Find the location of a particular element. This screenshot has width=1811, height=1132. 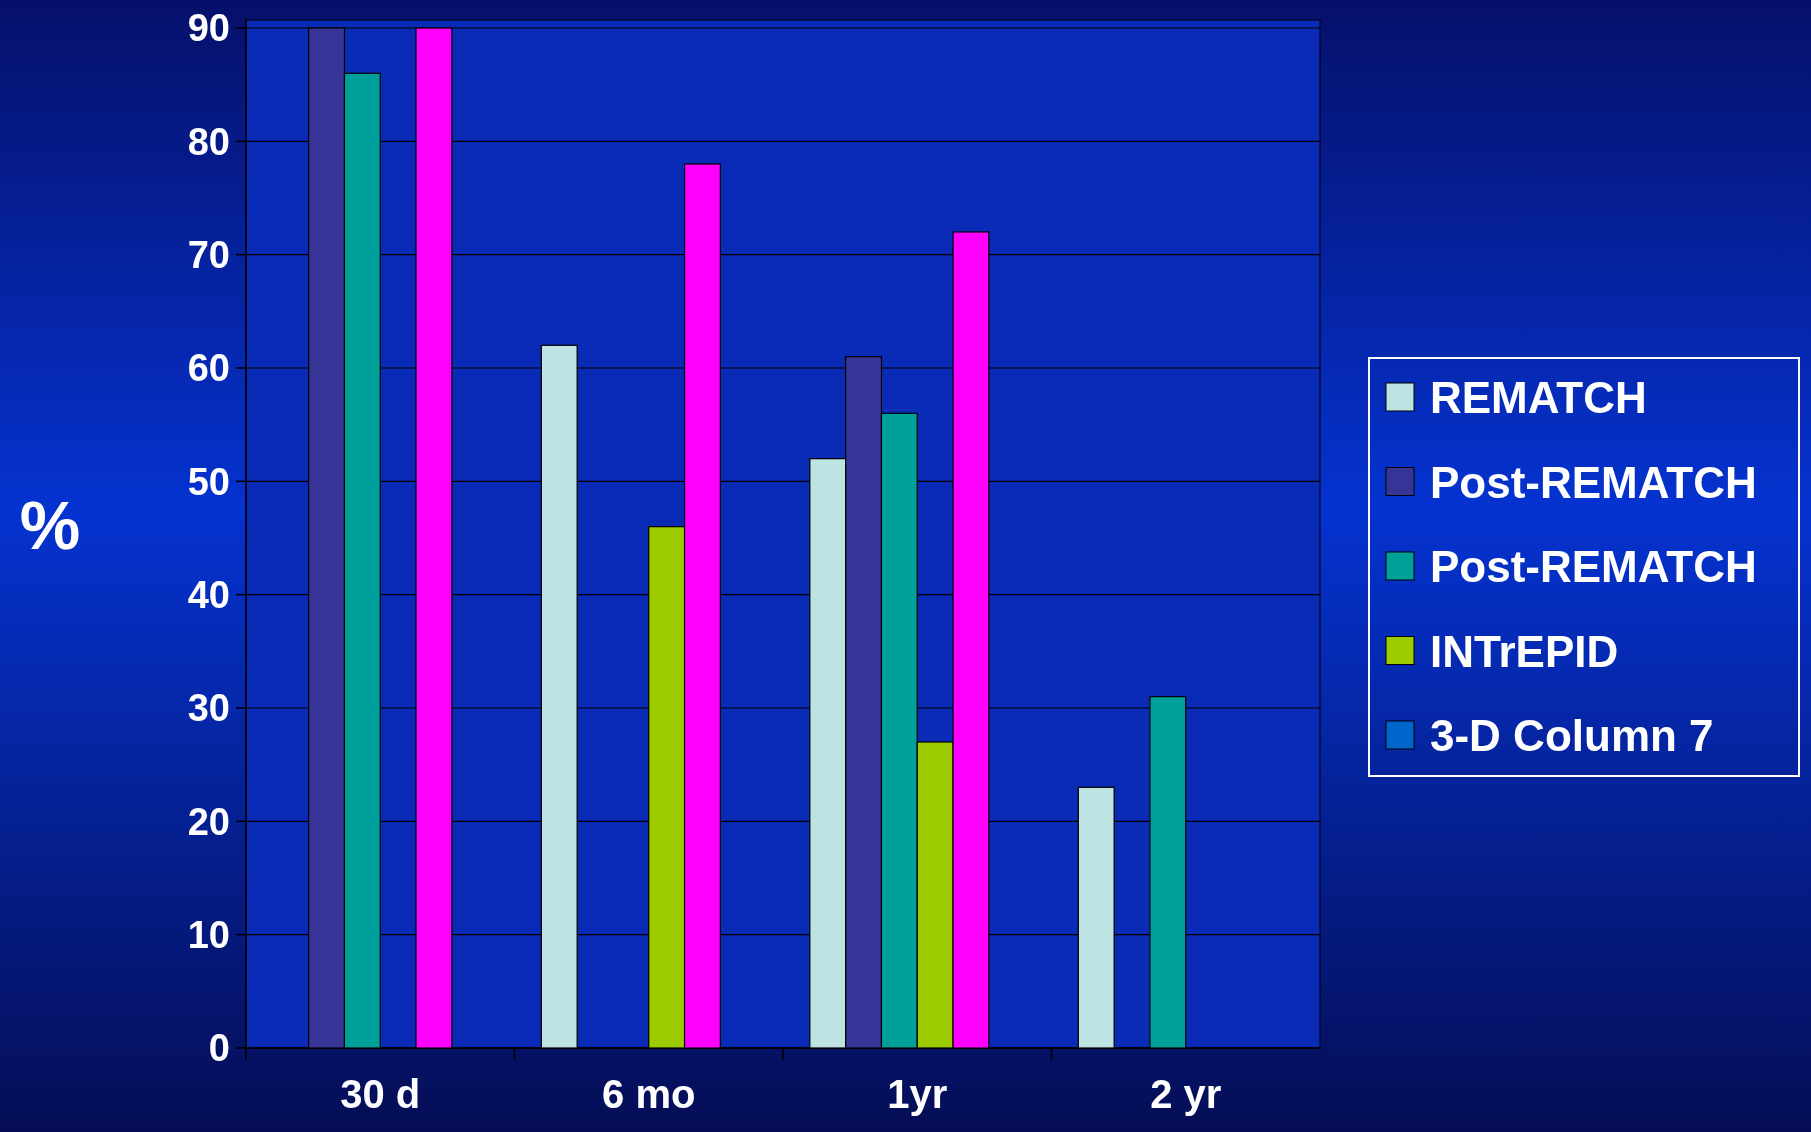

legend-label: 3-D Column 7 is located at coordinates (1572, 736).